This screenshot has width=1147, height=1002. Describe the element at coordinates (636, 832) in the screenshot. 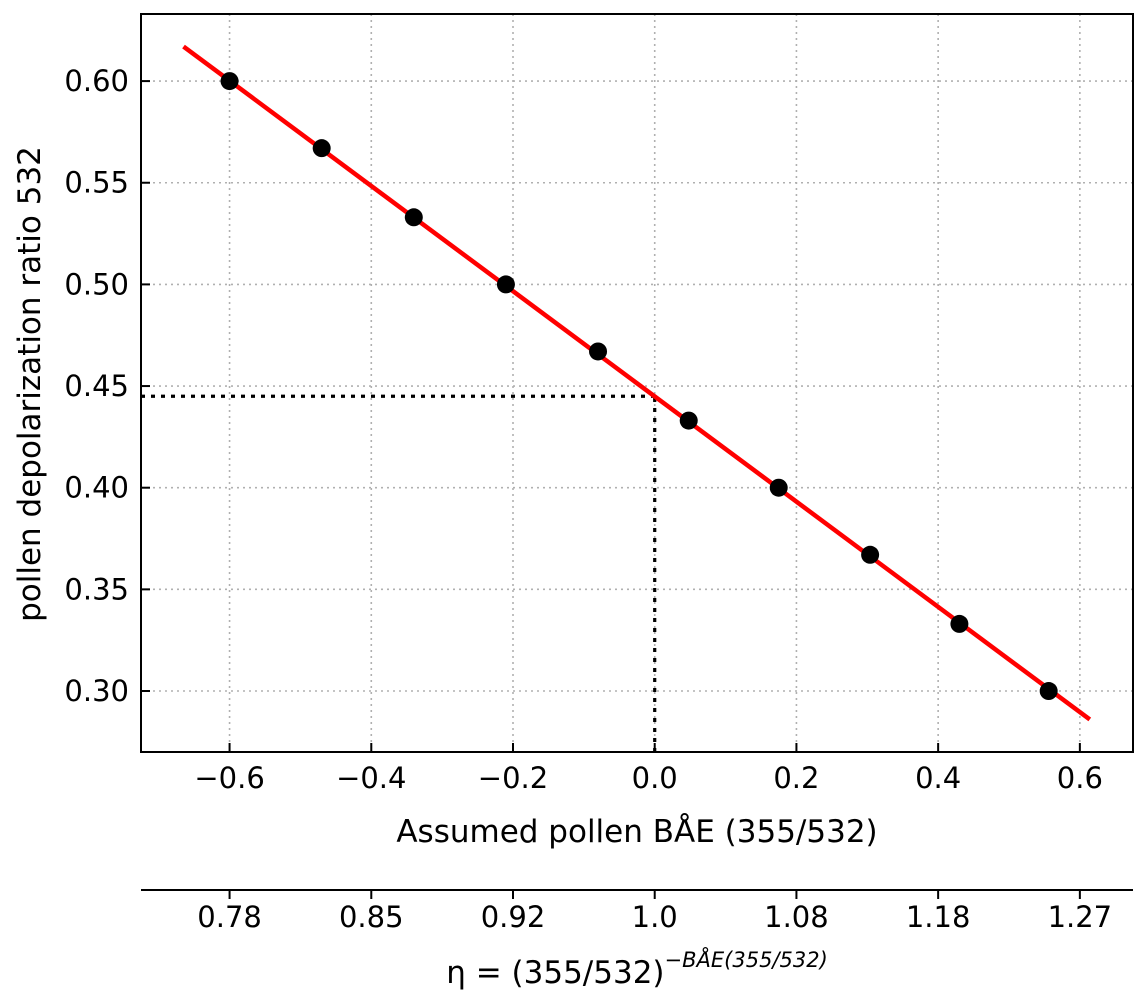

I see `x-axis-label: Assumed pollen BÅE (355/532)` at that location.